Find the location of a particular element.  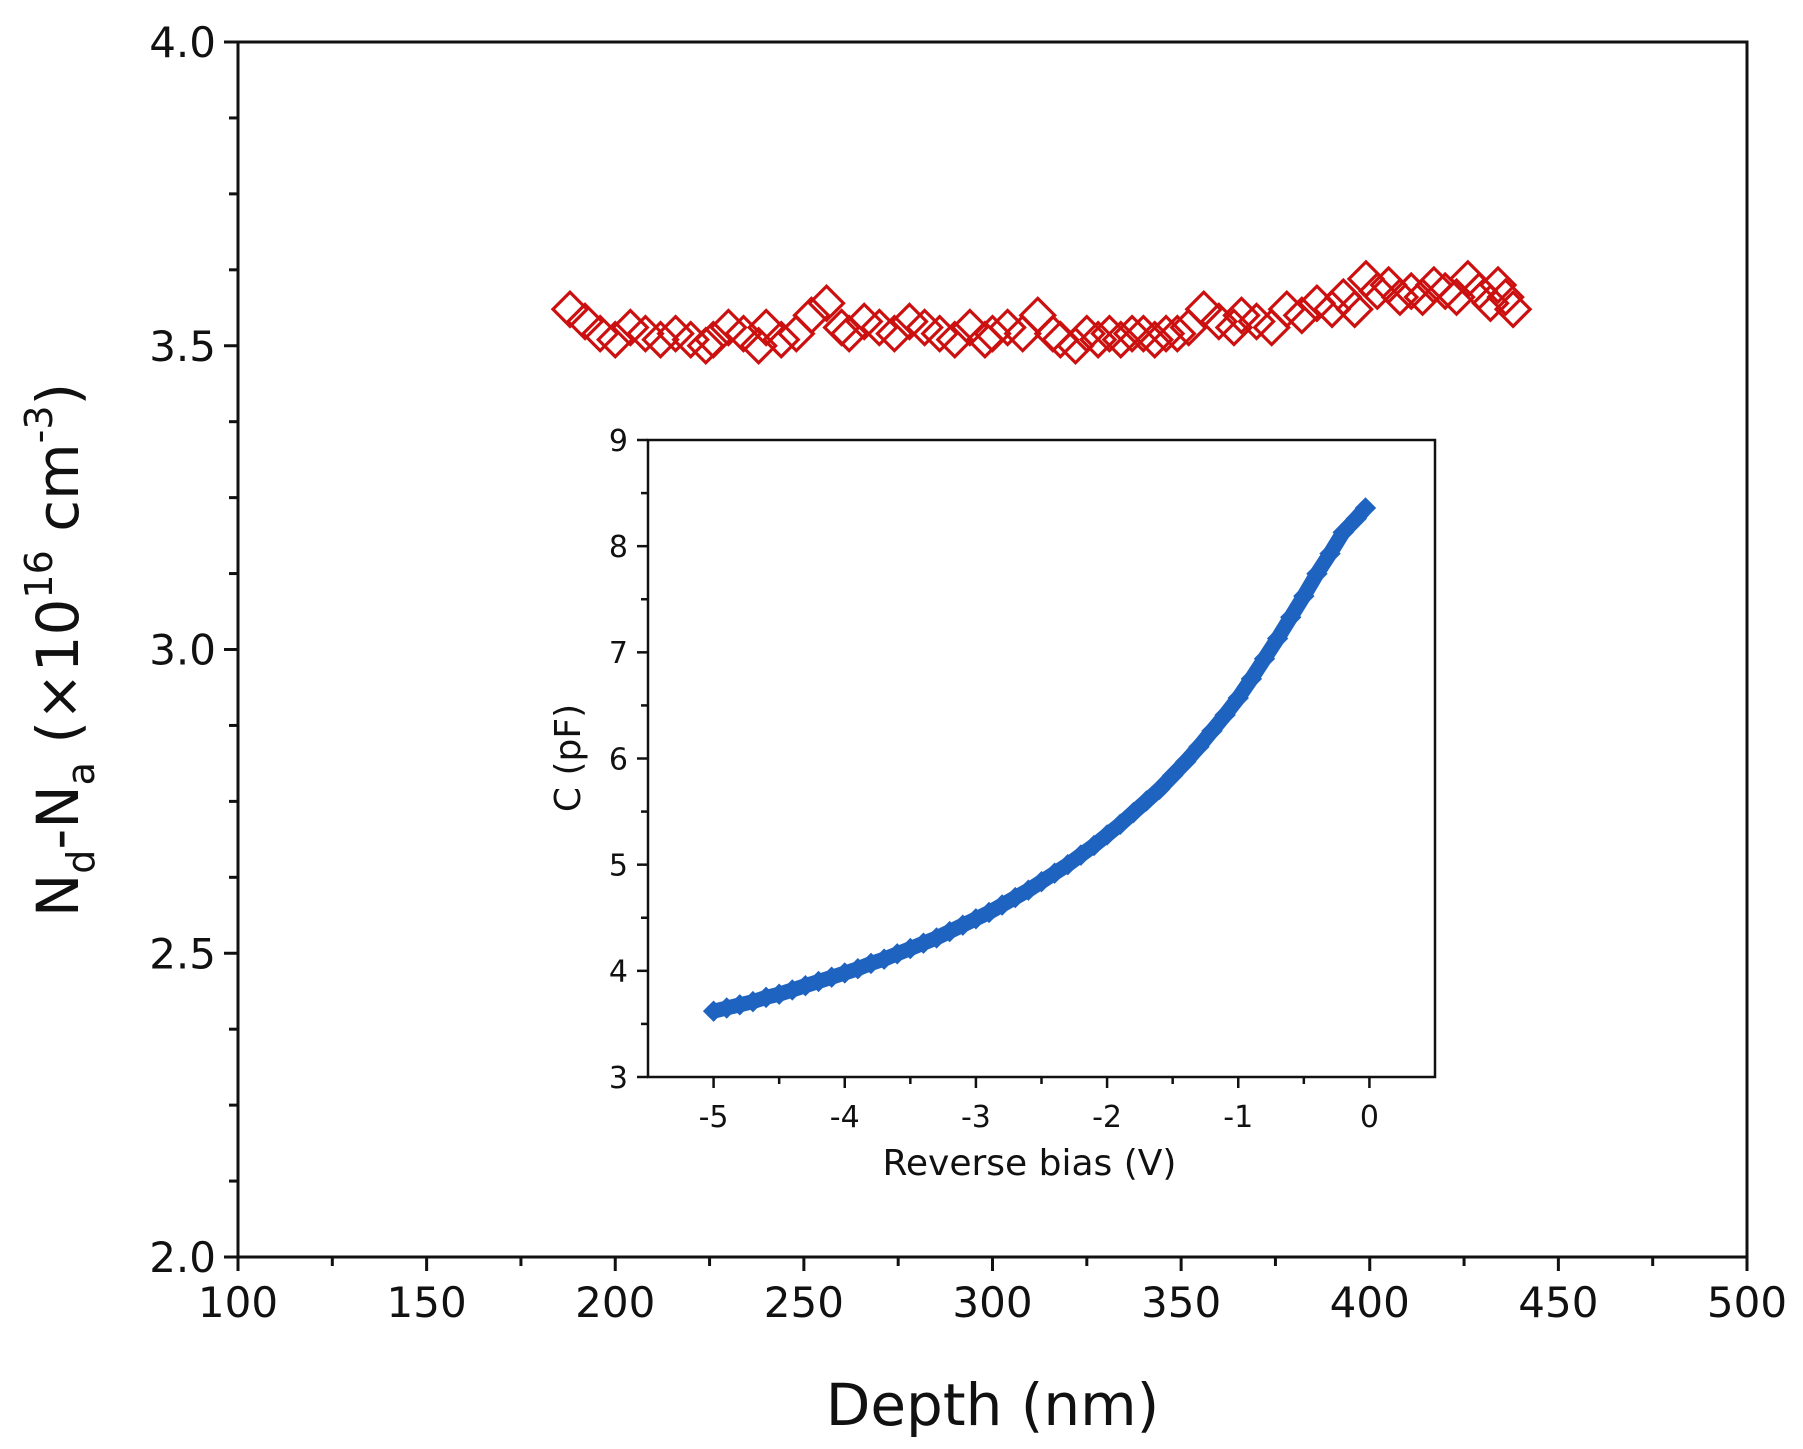

inset-x-tick-label: -5 is located at coordinates (714, 1117).